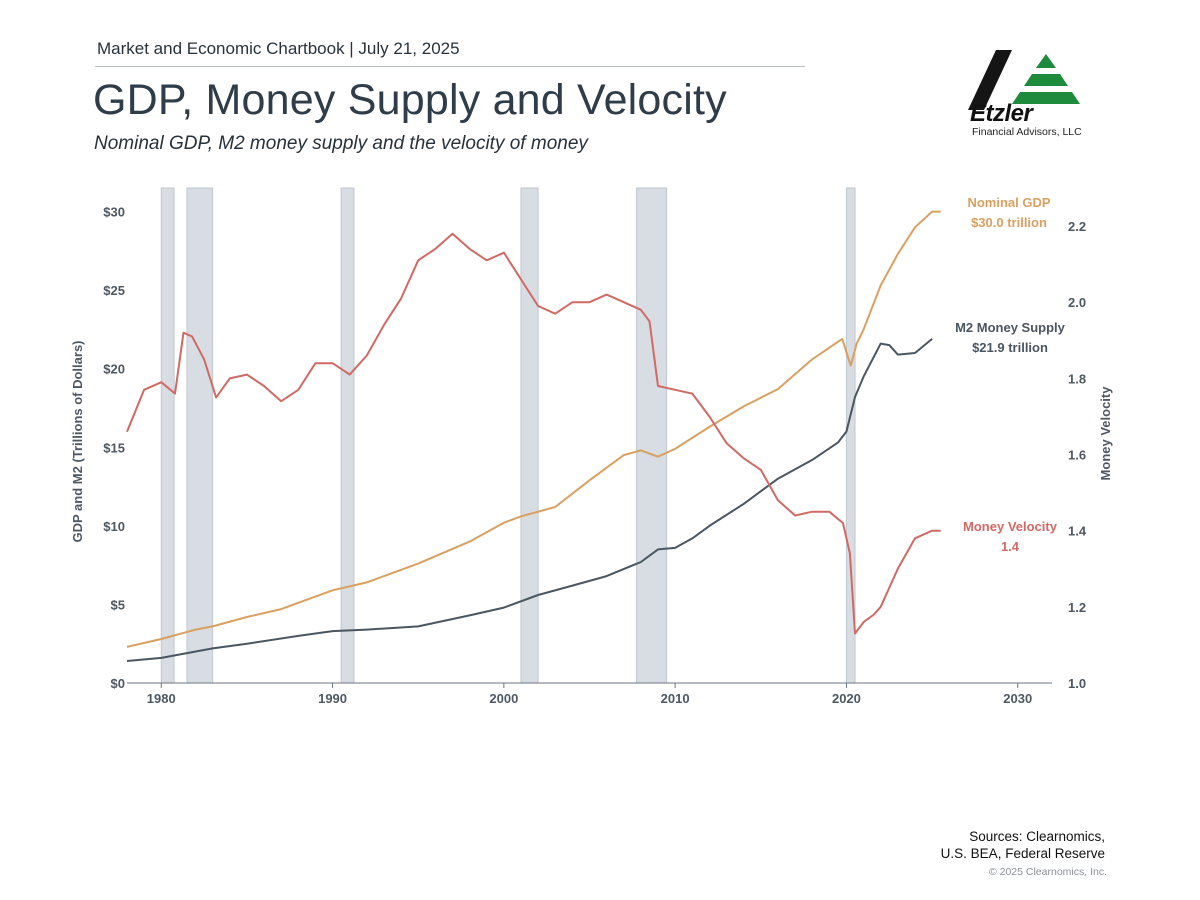 The image size is (1200, 900). What do you see at coordinates (1077, 302) in the screenshot?
I see `y2-tick-label-2.0: 2.0` at bounding box center [1077, 302].